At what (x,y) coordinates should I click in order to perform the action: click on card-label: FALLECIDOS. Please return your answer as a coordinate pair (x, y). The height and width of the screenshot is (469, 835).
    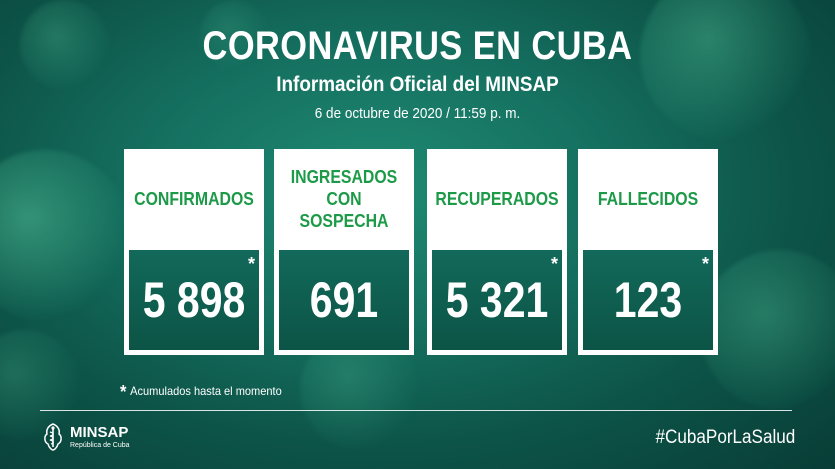
    Looking at the image, I should click on (648, 199).